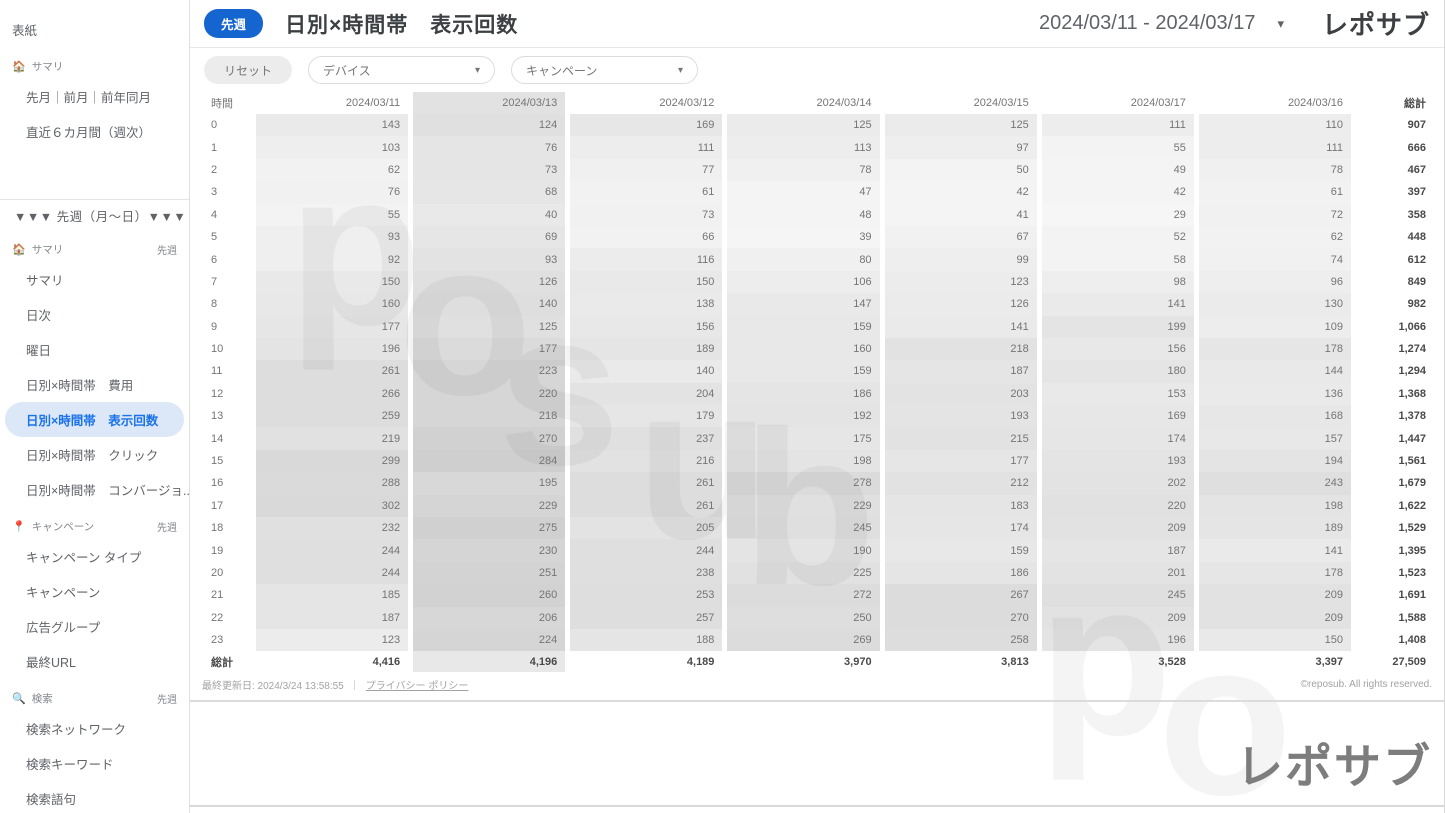 This screenshot has height=813, width=1445. Describe the element at coordinates (214, 125) in the screenshot. I see `hour-label: 0` at that location.